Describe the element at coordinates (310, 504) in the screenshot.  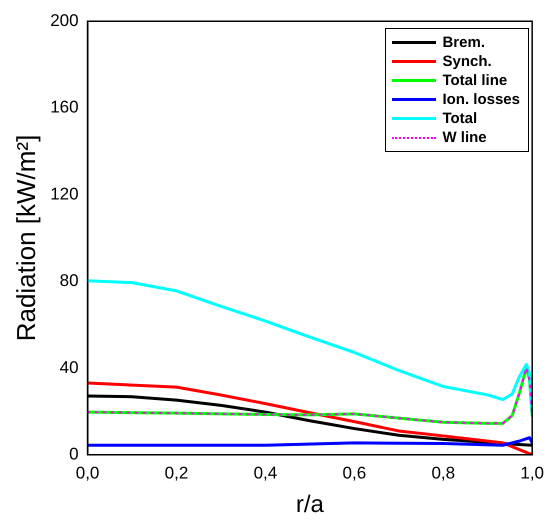
I see `x-axis-title: r/a` at that location.